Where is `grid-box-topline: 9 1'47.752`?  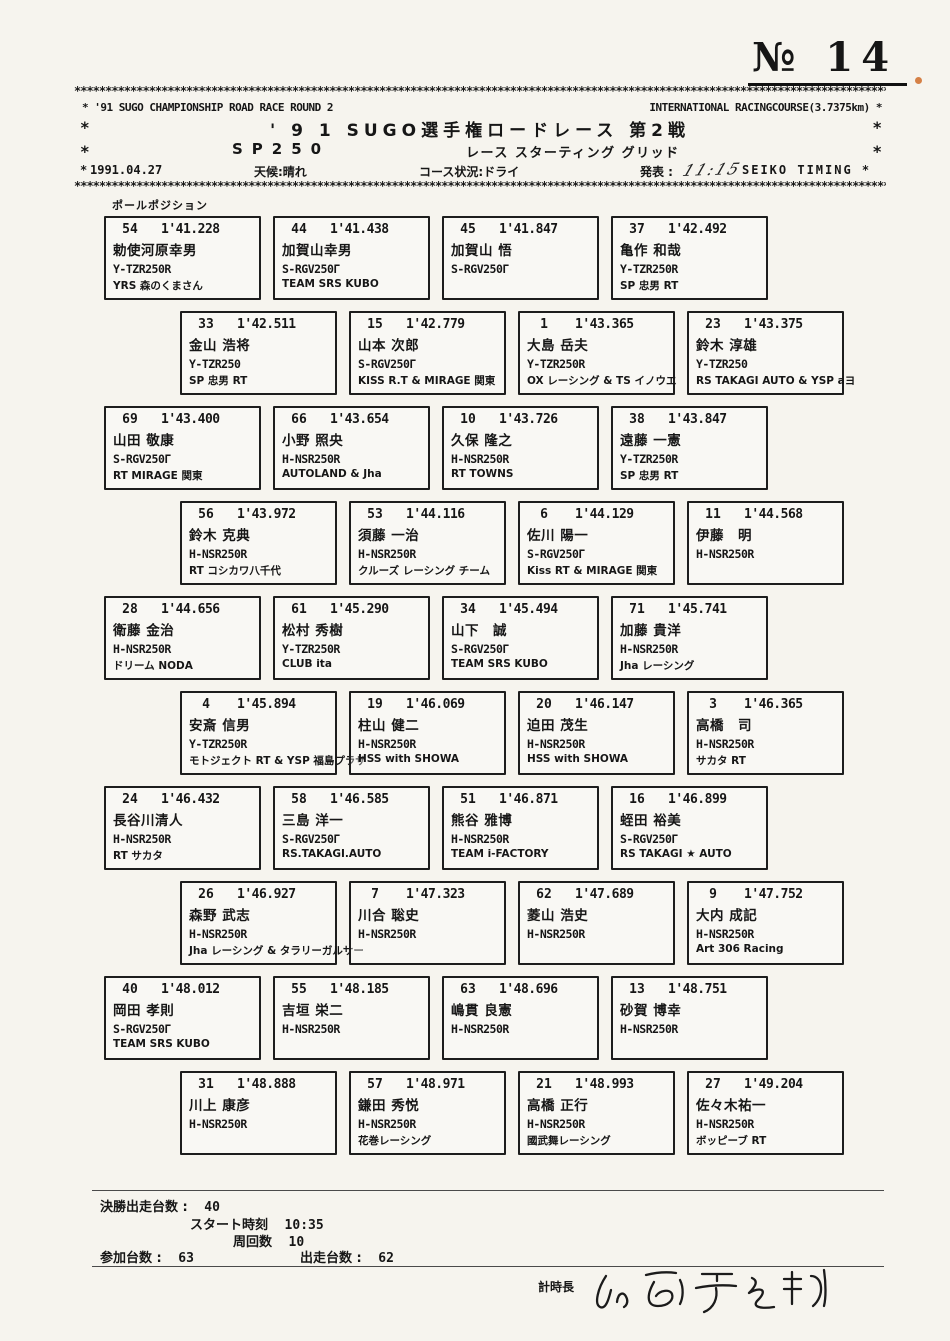 grid-box-topline: 9 1'47.752 is located at coordinates (765, 892).